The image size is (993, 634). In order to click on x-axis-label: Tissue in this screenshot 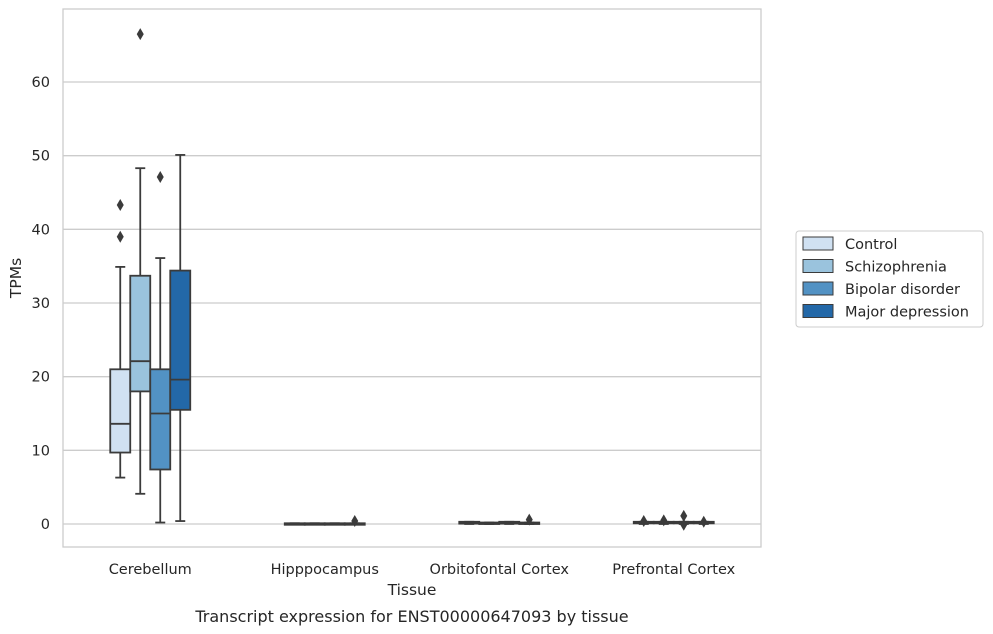, I will do `click(412, 590)`.